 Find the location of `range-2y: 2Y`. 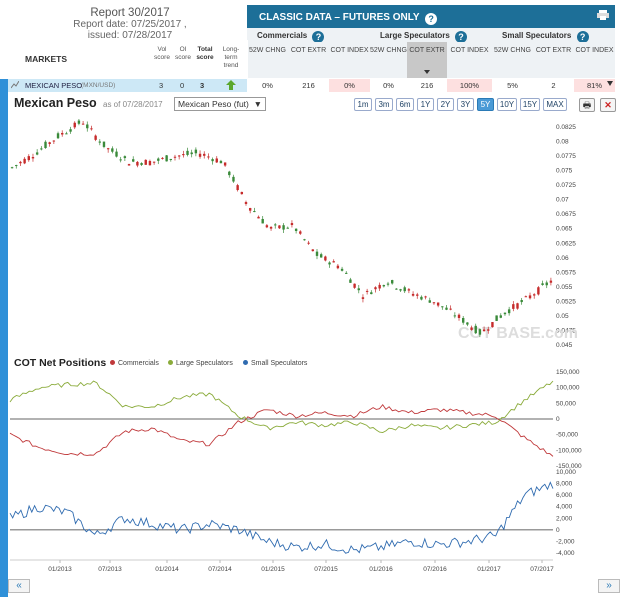

range-2y: 2Y is located at coordinates (445, 104).